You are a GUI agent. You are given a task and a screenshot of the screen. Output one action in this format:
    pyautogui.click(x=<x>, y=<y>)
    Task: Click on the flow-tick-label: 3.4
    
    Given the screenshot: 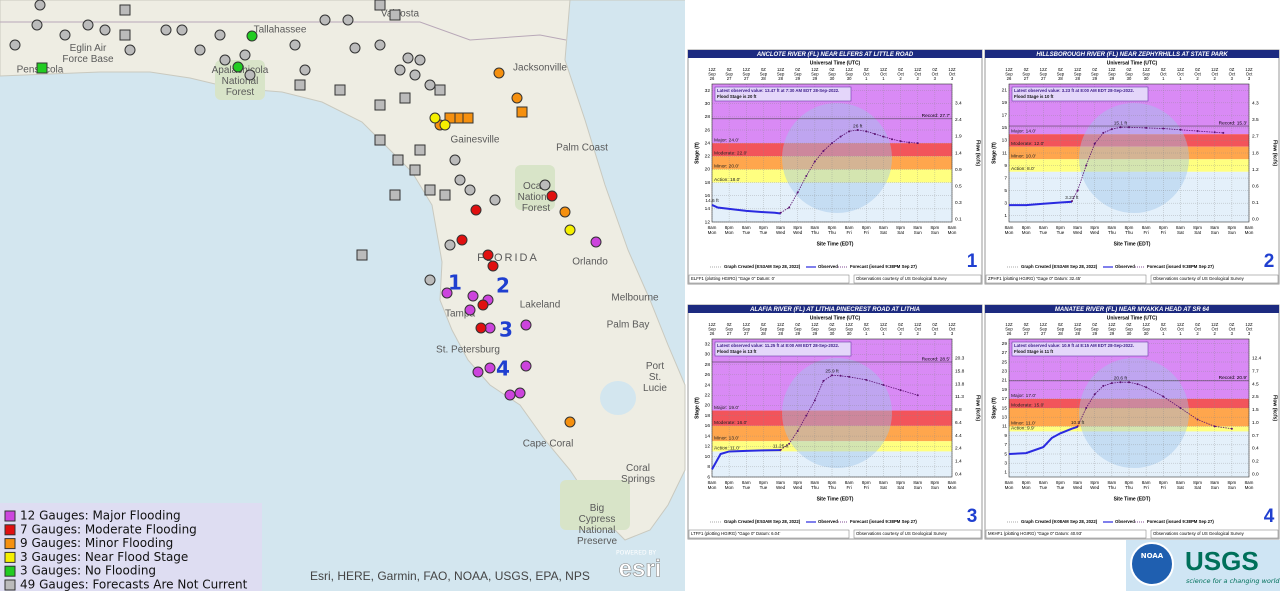 What is the action you would take?
    pyautogui.click(x=958, y=104)
    